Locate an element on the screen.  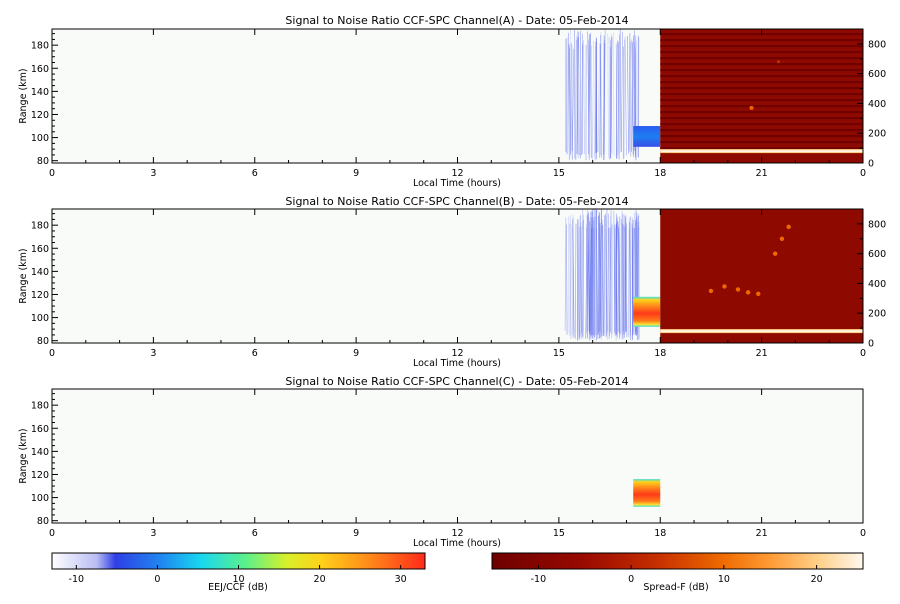
panel-c-ylabel: Range (km) is located at coordinates (23, 455).